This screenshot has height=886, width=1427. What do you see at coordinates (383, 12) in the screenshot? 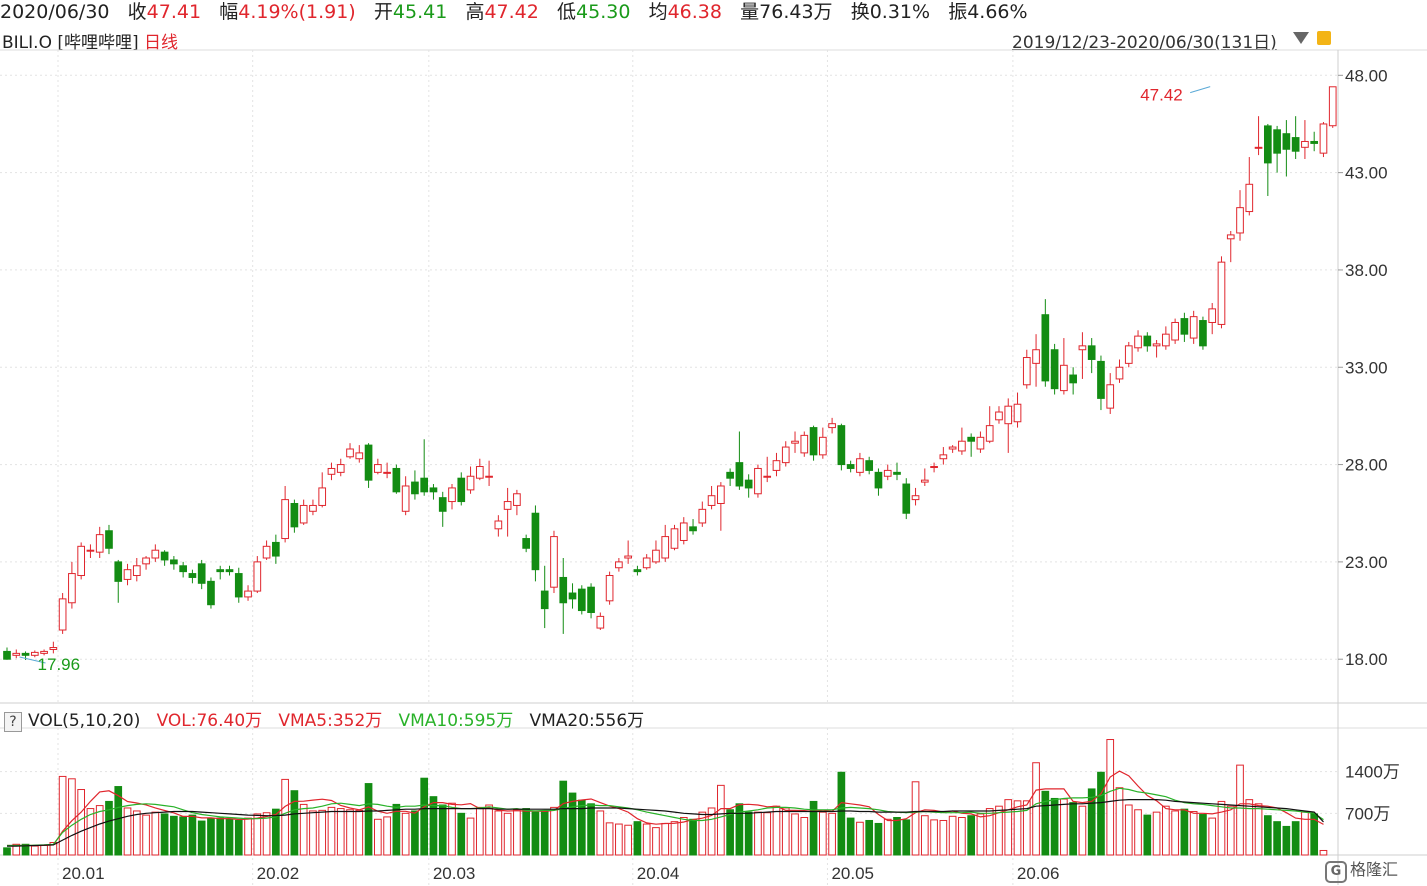
I see `open-label: 开` at bounding box center [383, 12].